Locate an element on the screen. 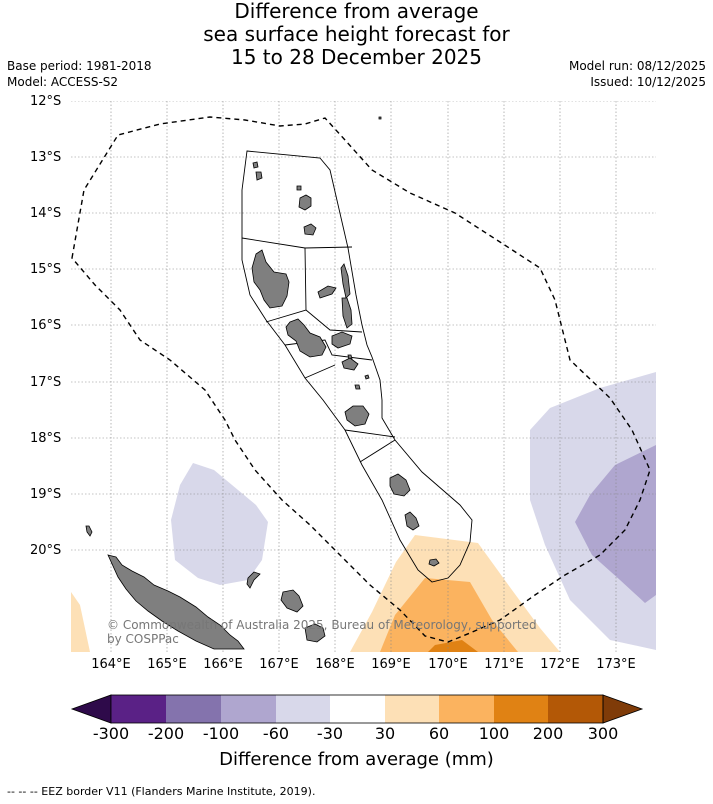 The height and width of the screenshot is (804, 713). anomaly-positive-strong is located at coordinates (453, 646).